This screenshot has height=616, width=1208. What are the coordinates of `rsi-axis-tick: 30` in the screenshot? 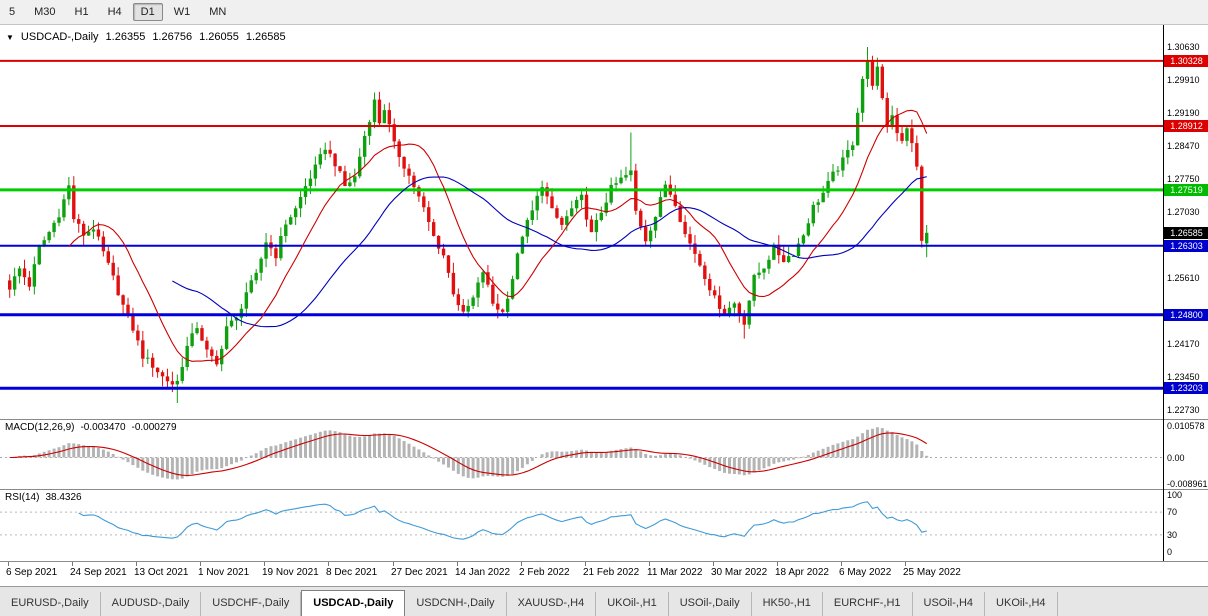 It's located at (1172, 535).